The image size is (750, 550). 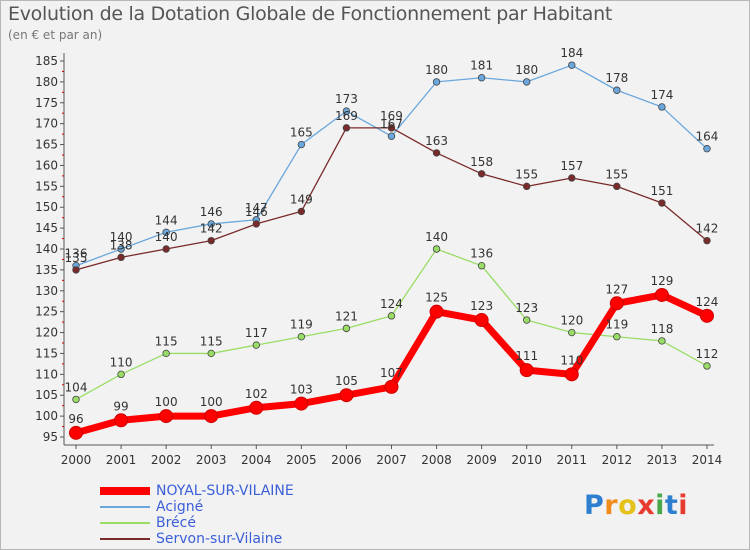 What do you see at coordinates (662, 460) in the screenshot?
I see `x-tick-label: 2013` at bounding box center [662, 460].